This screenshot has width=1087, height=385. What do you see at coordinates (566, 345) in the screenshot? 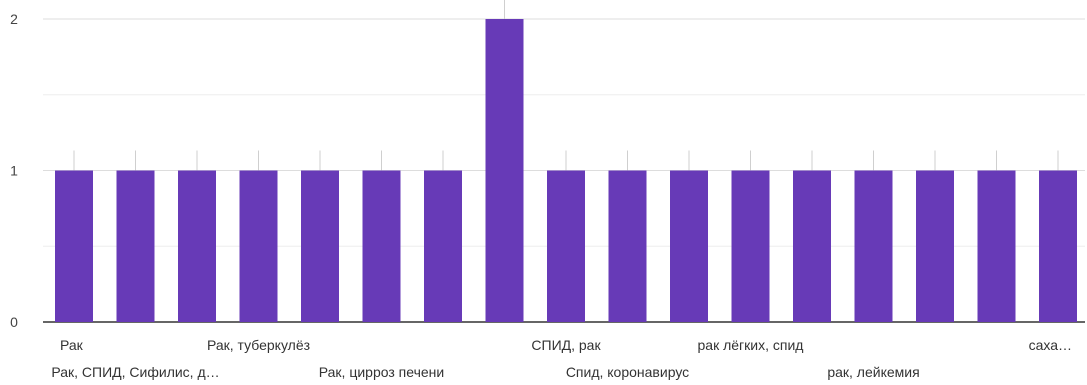
I see `x-tick-label: СПИД, рак` at bounding box center [566, 345].